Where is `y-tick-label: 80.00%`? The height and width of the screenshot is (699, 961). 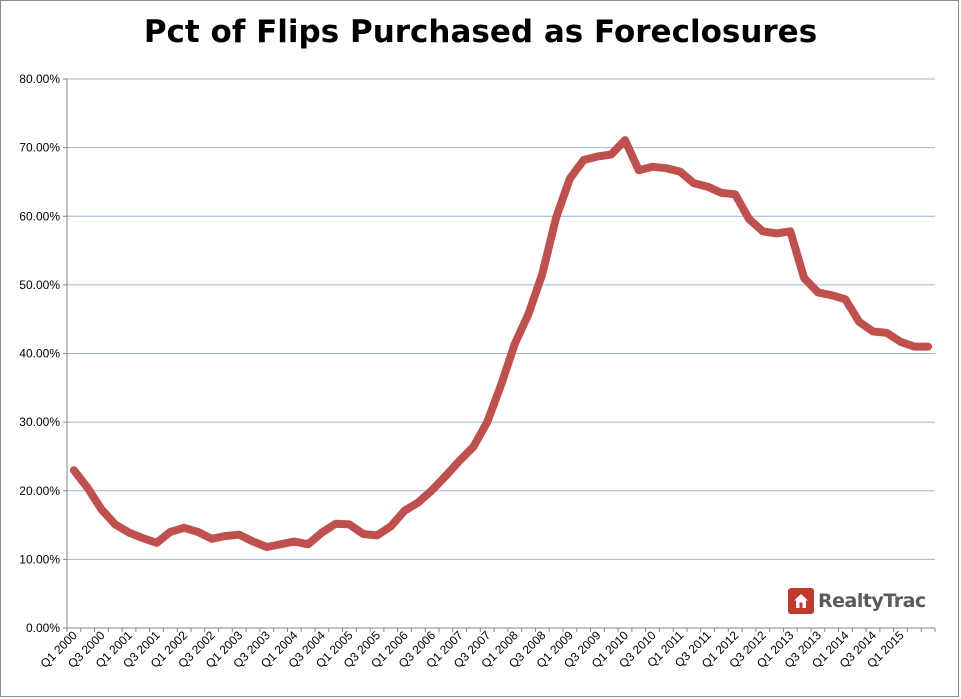
y-tick-label: 80.00% is located at coordinates (39, 79).